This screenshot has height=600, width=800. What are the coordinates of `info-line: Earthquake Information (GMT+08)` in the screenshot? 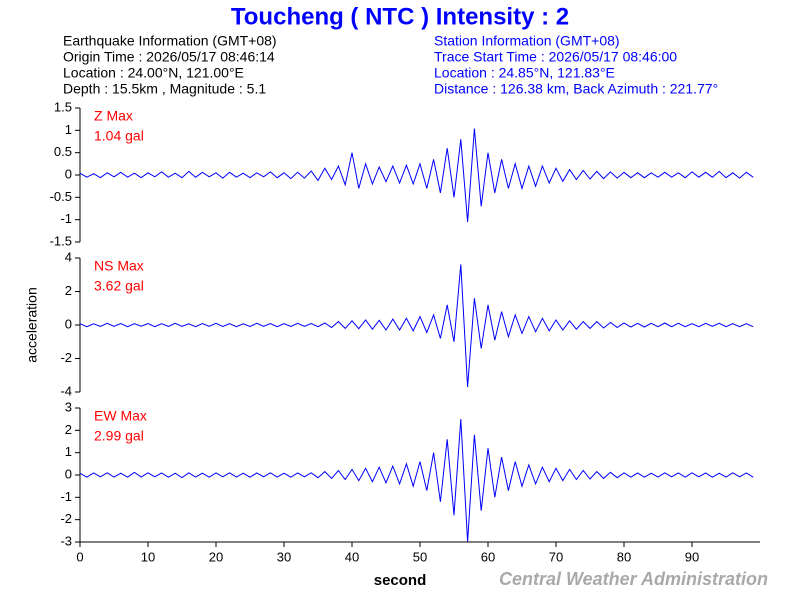 It's located at (170, 41).